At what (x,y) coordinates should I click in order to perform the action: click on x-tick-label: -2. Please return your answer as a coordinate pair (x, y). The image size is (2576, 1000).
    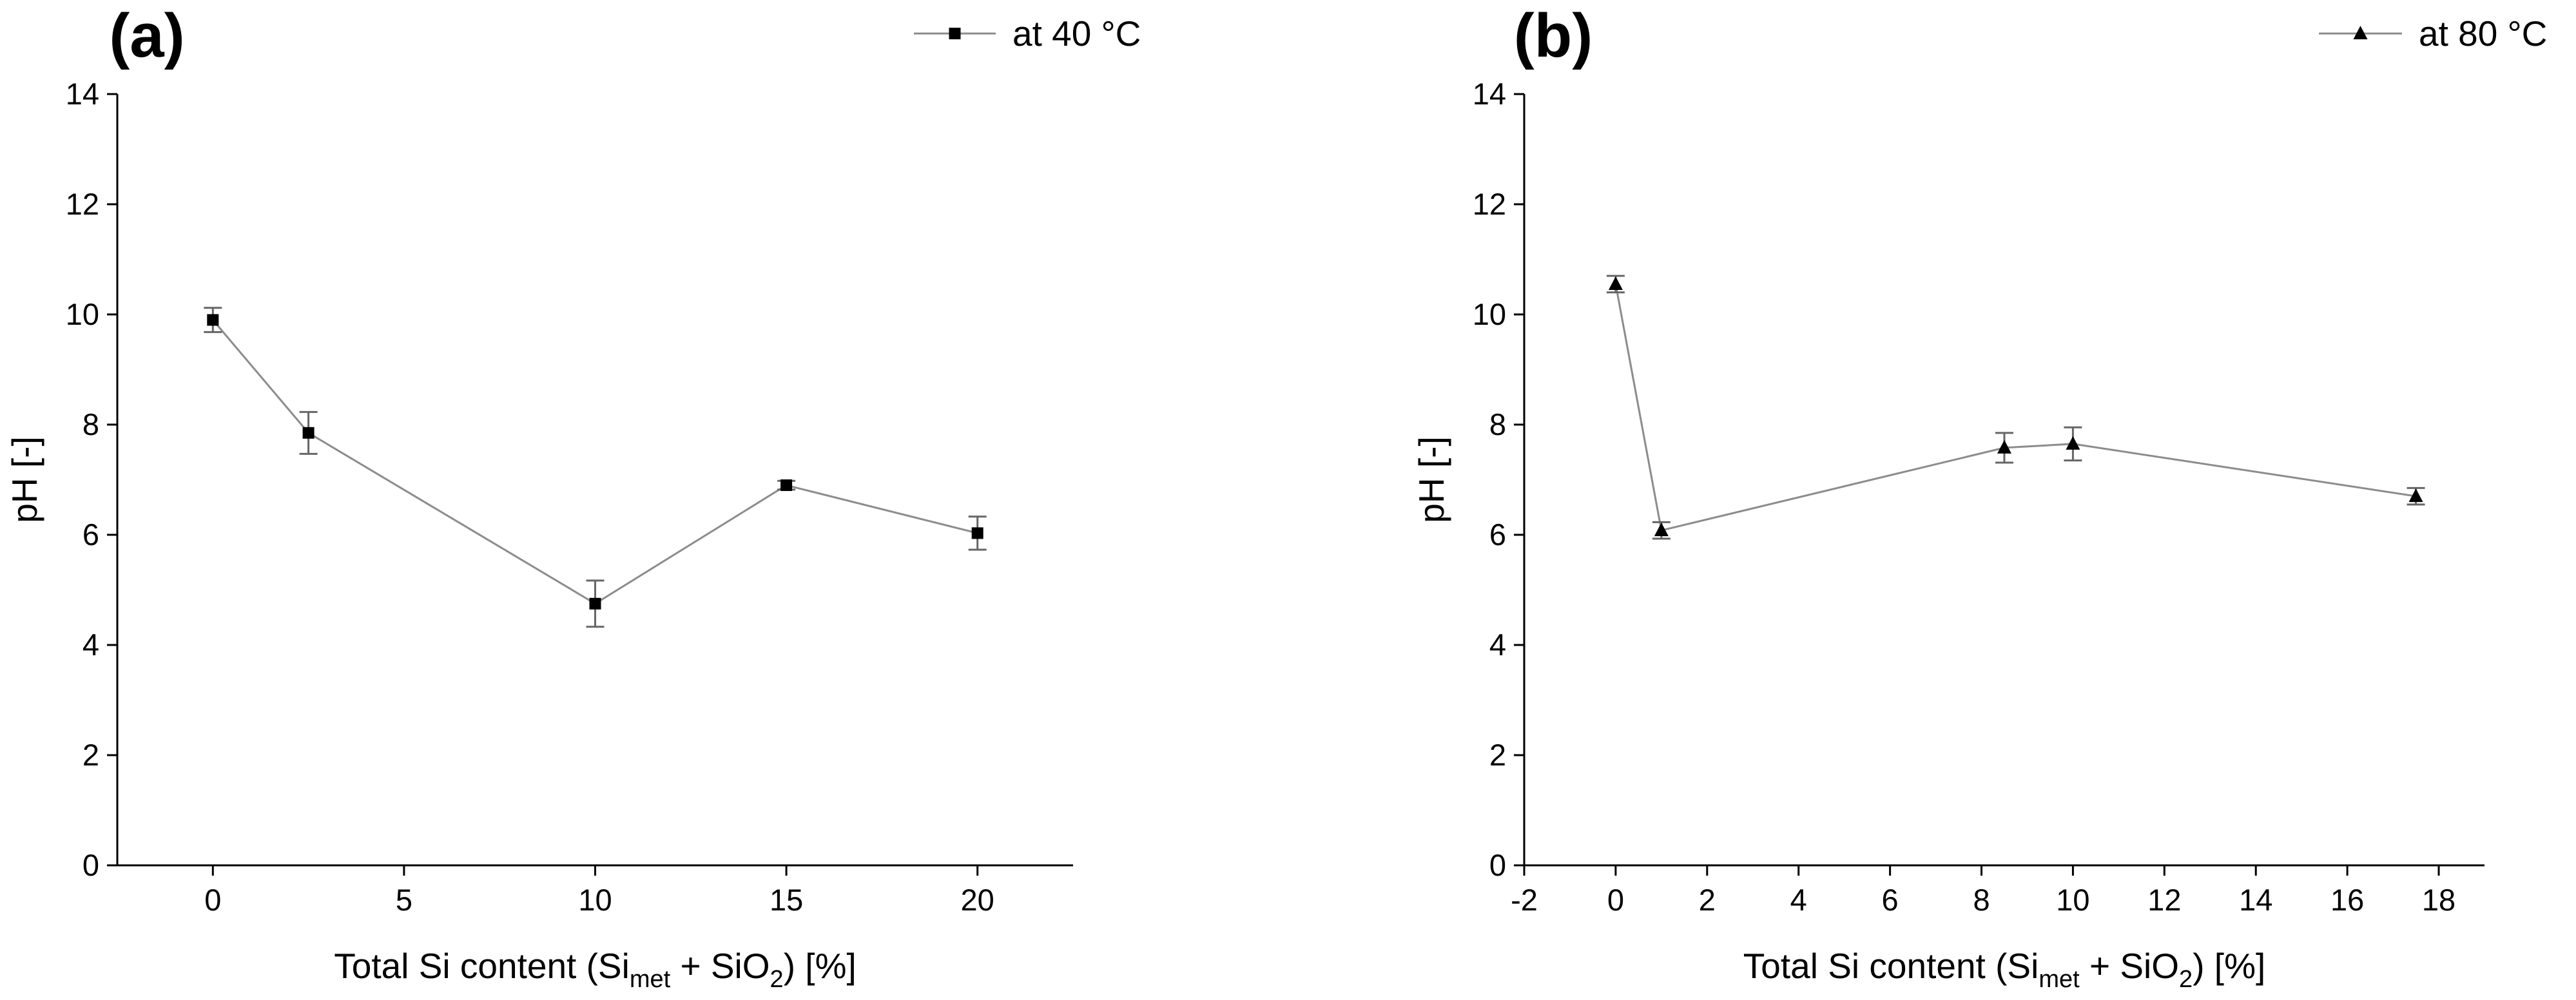
    Looking at the image, I should click on (1524, 900).